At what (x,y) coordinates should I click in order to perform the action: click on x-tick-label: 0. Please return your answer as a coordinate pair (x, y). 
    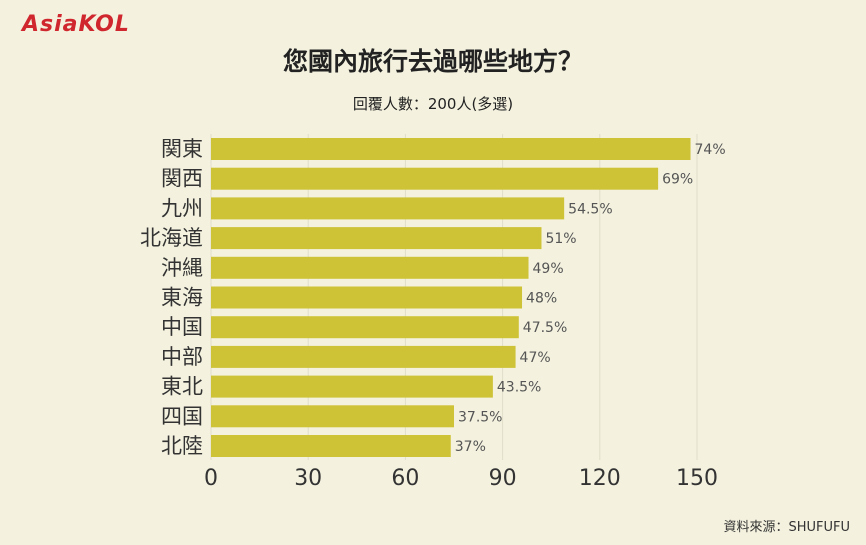
    Looking at the image, I should click on (211, 478).